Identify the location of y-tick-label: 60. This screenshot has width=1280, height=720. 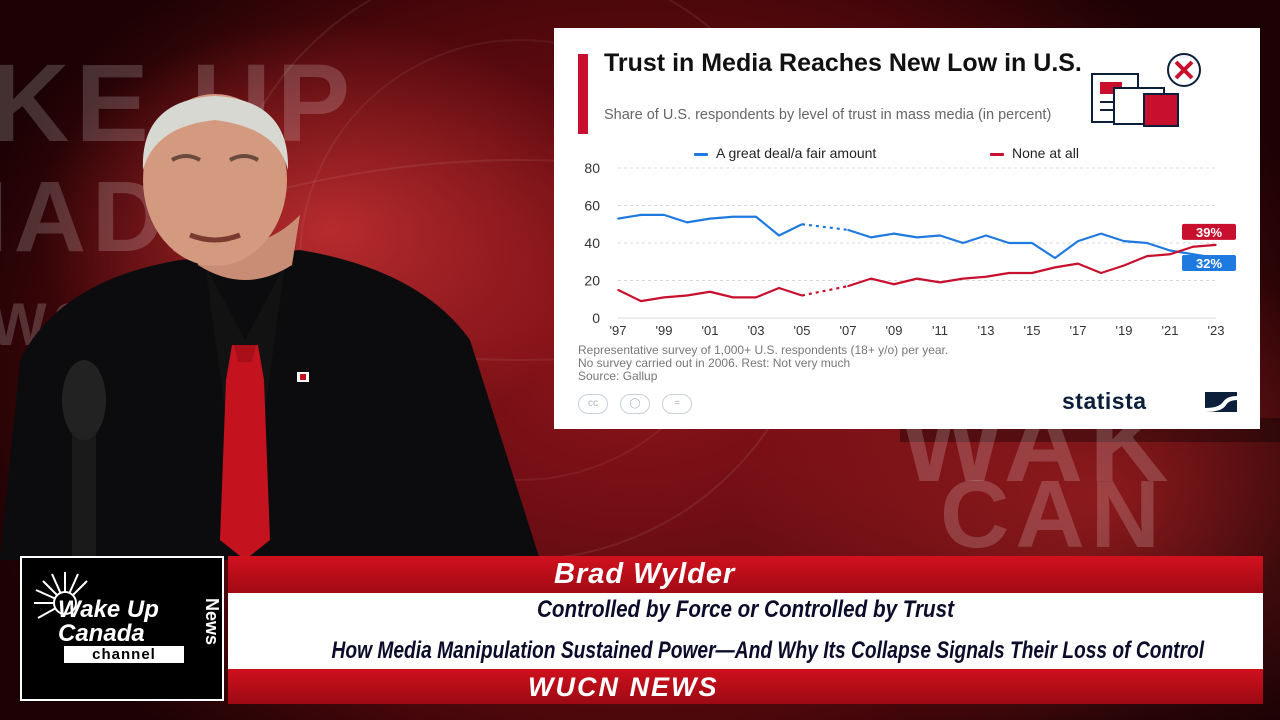
(592, 206).